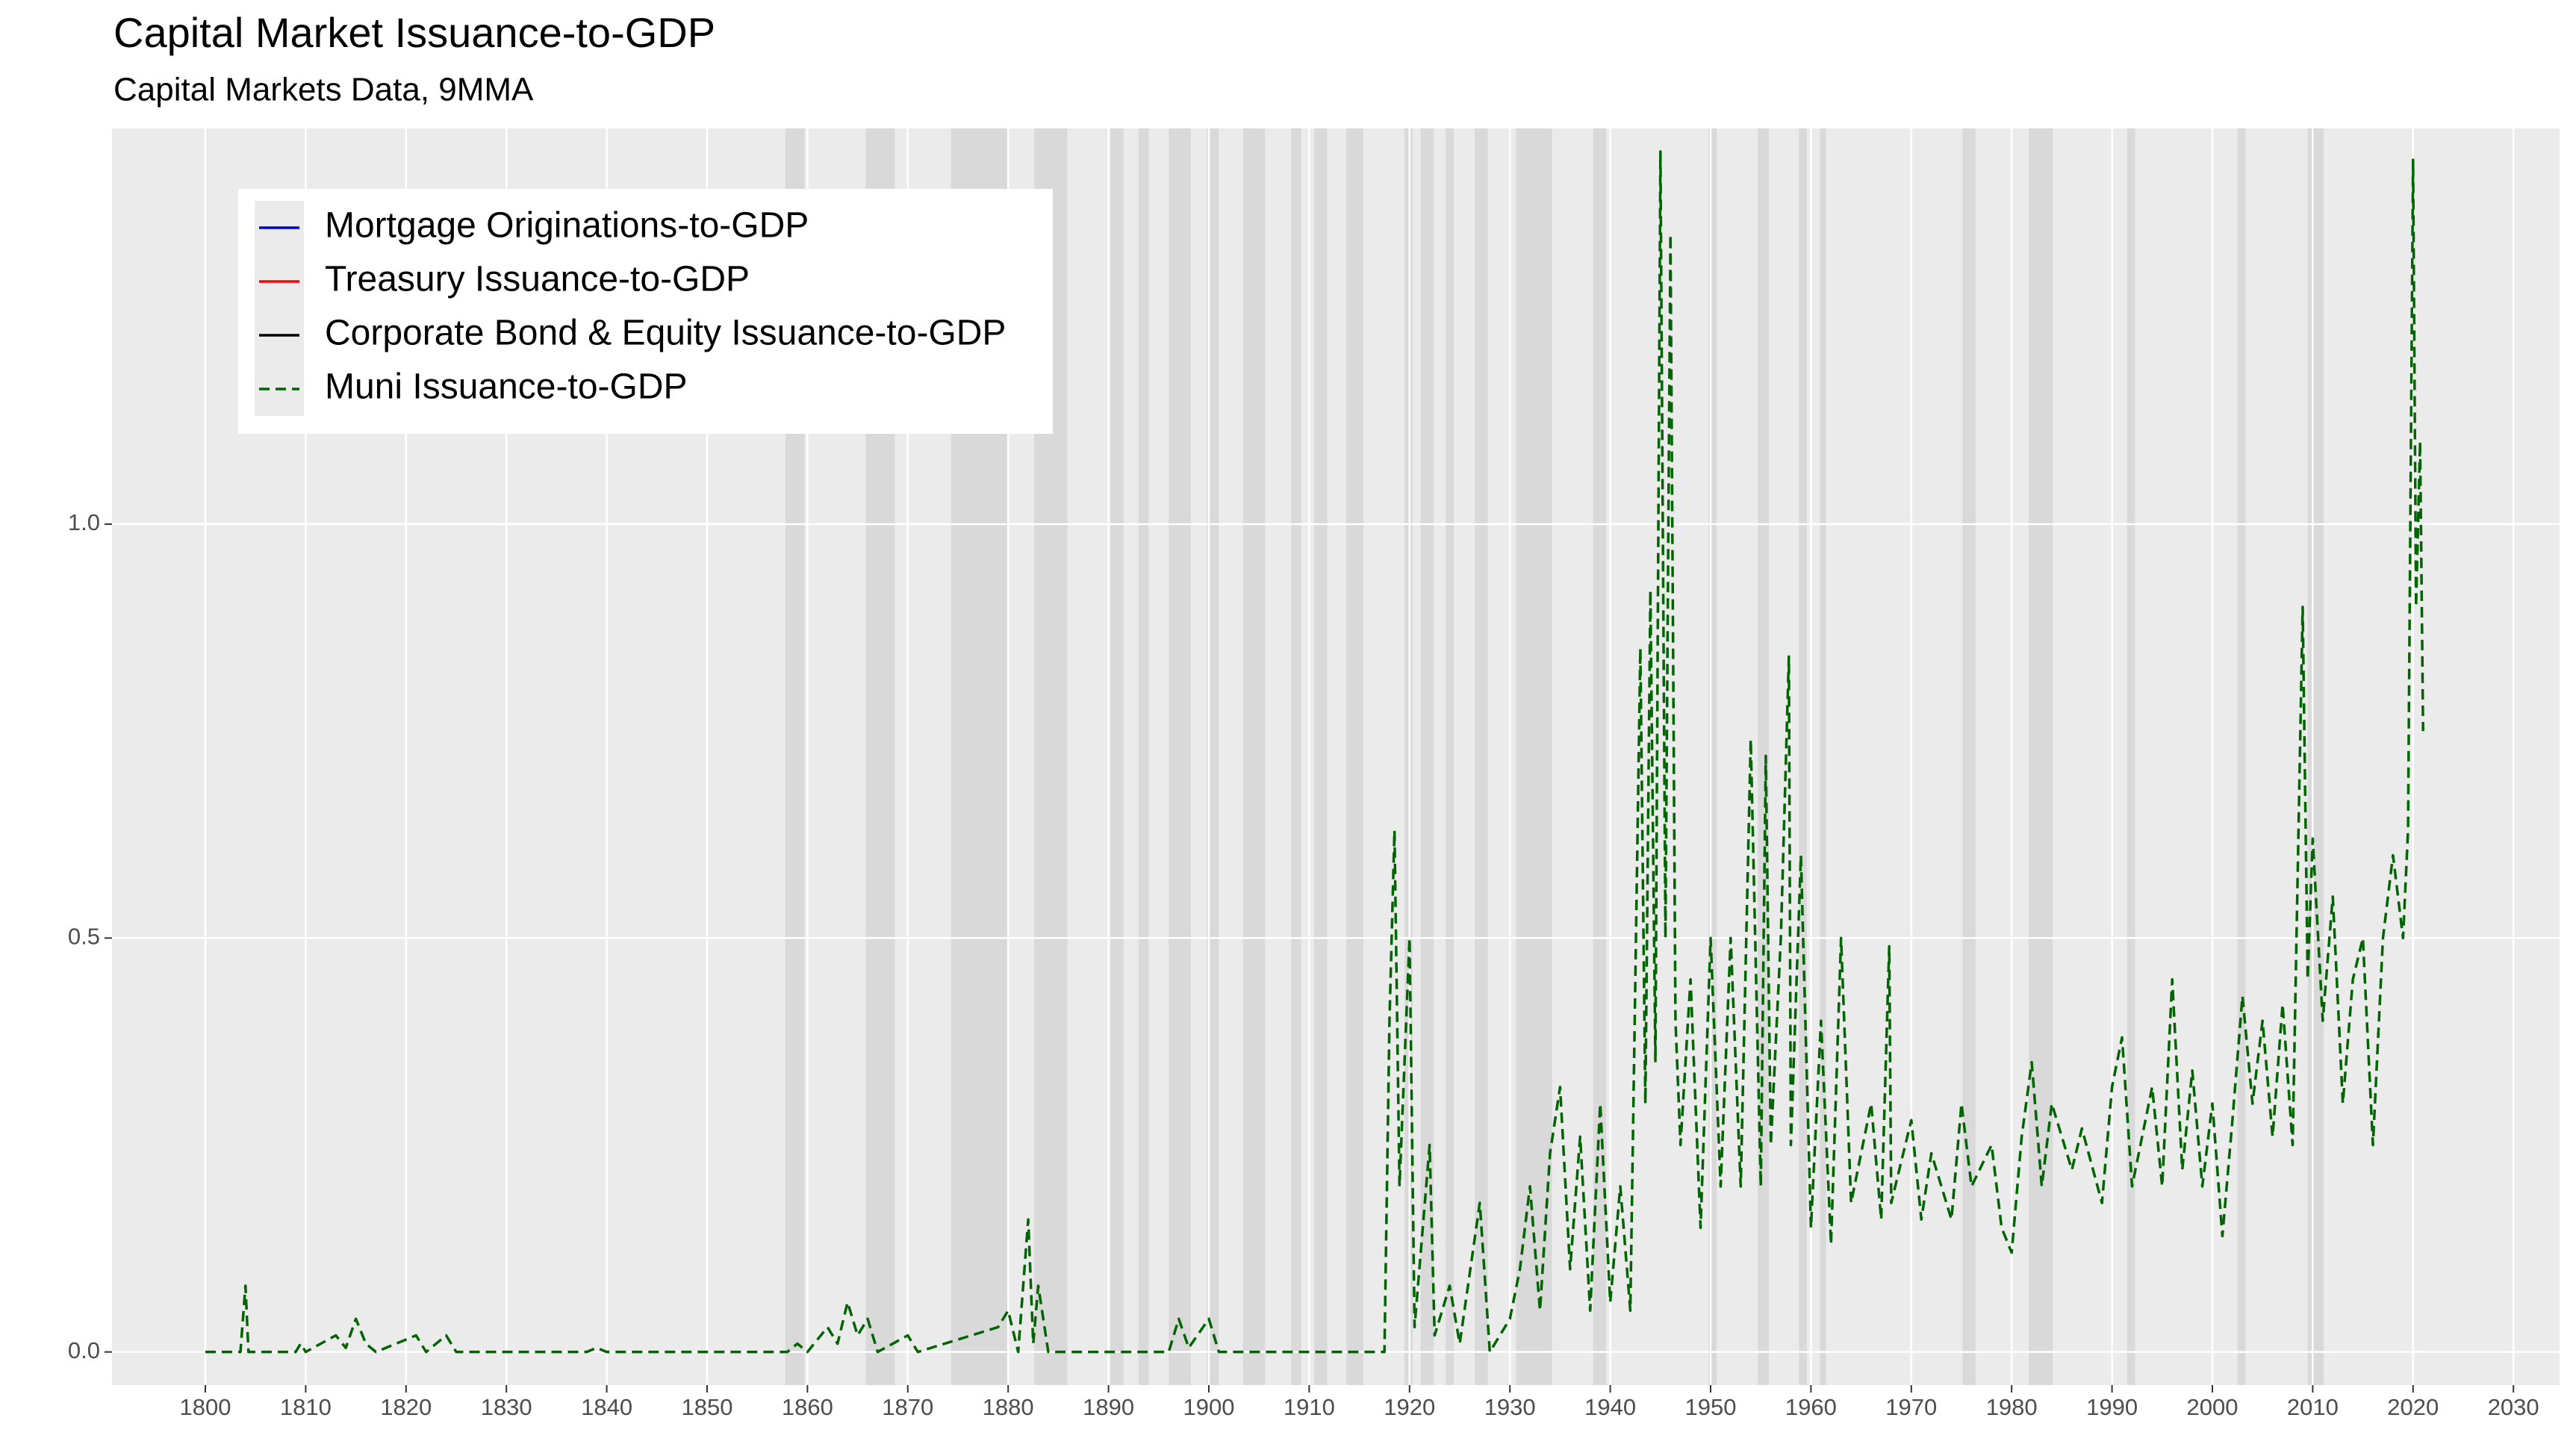 Image resolution: width=2576 pixels, height=1456 pixels. What do you see at coordinates (2513, 1407) in the screenshot?
I see `x-tick-label: 2030` at bounding box center [2513, 1407].